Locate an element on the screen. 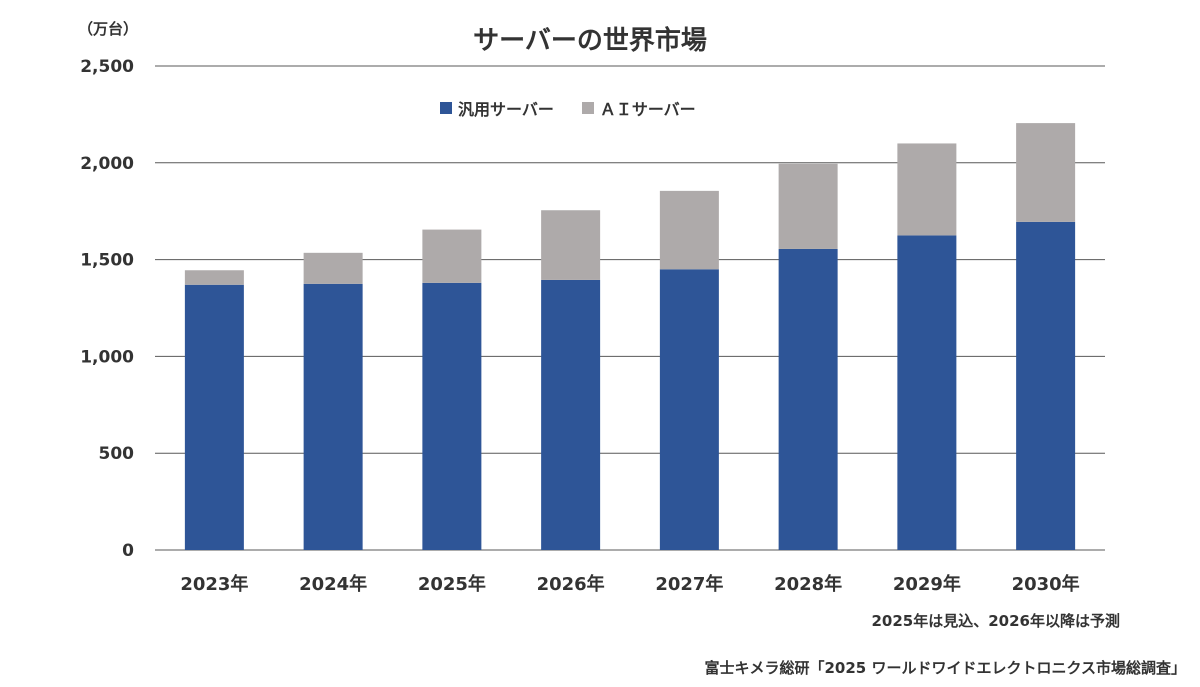  x-tick-label: 2029年 is located at coordinates (927, 584).